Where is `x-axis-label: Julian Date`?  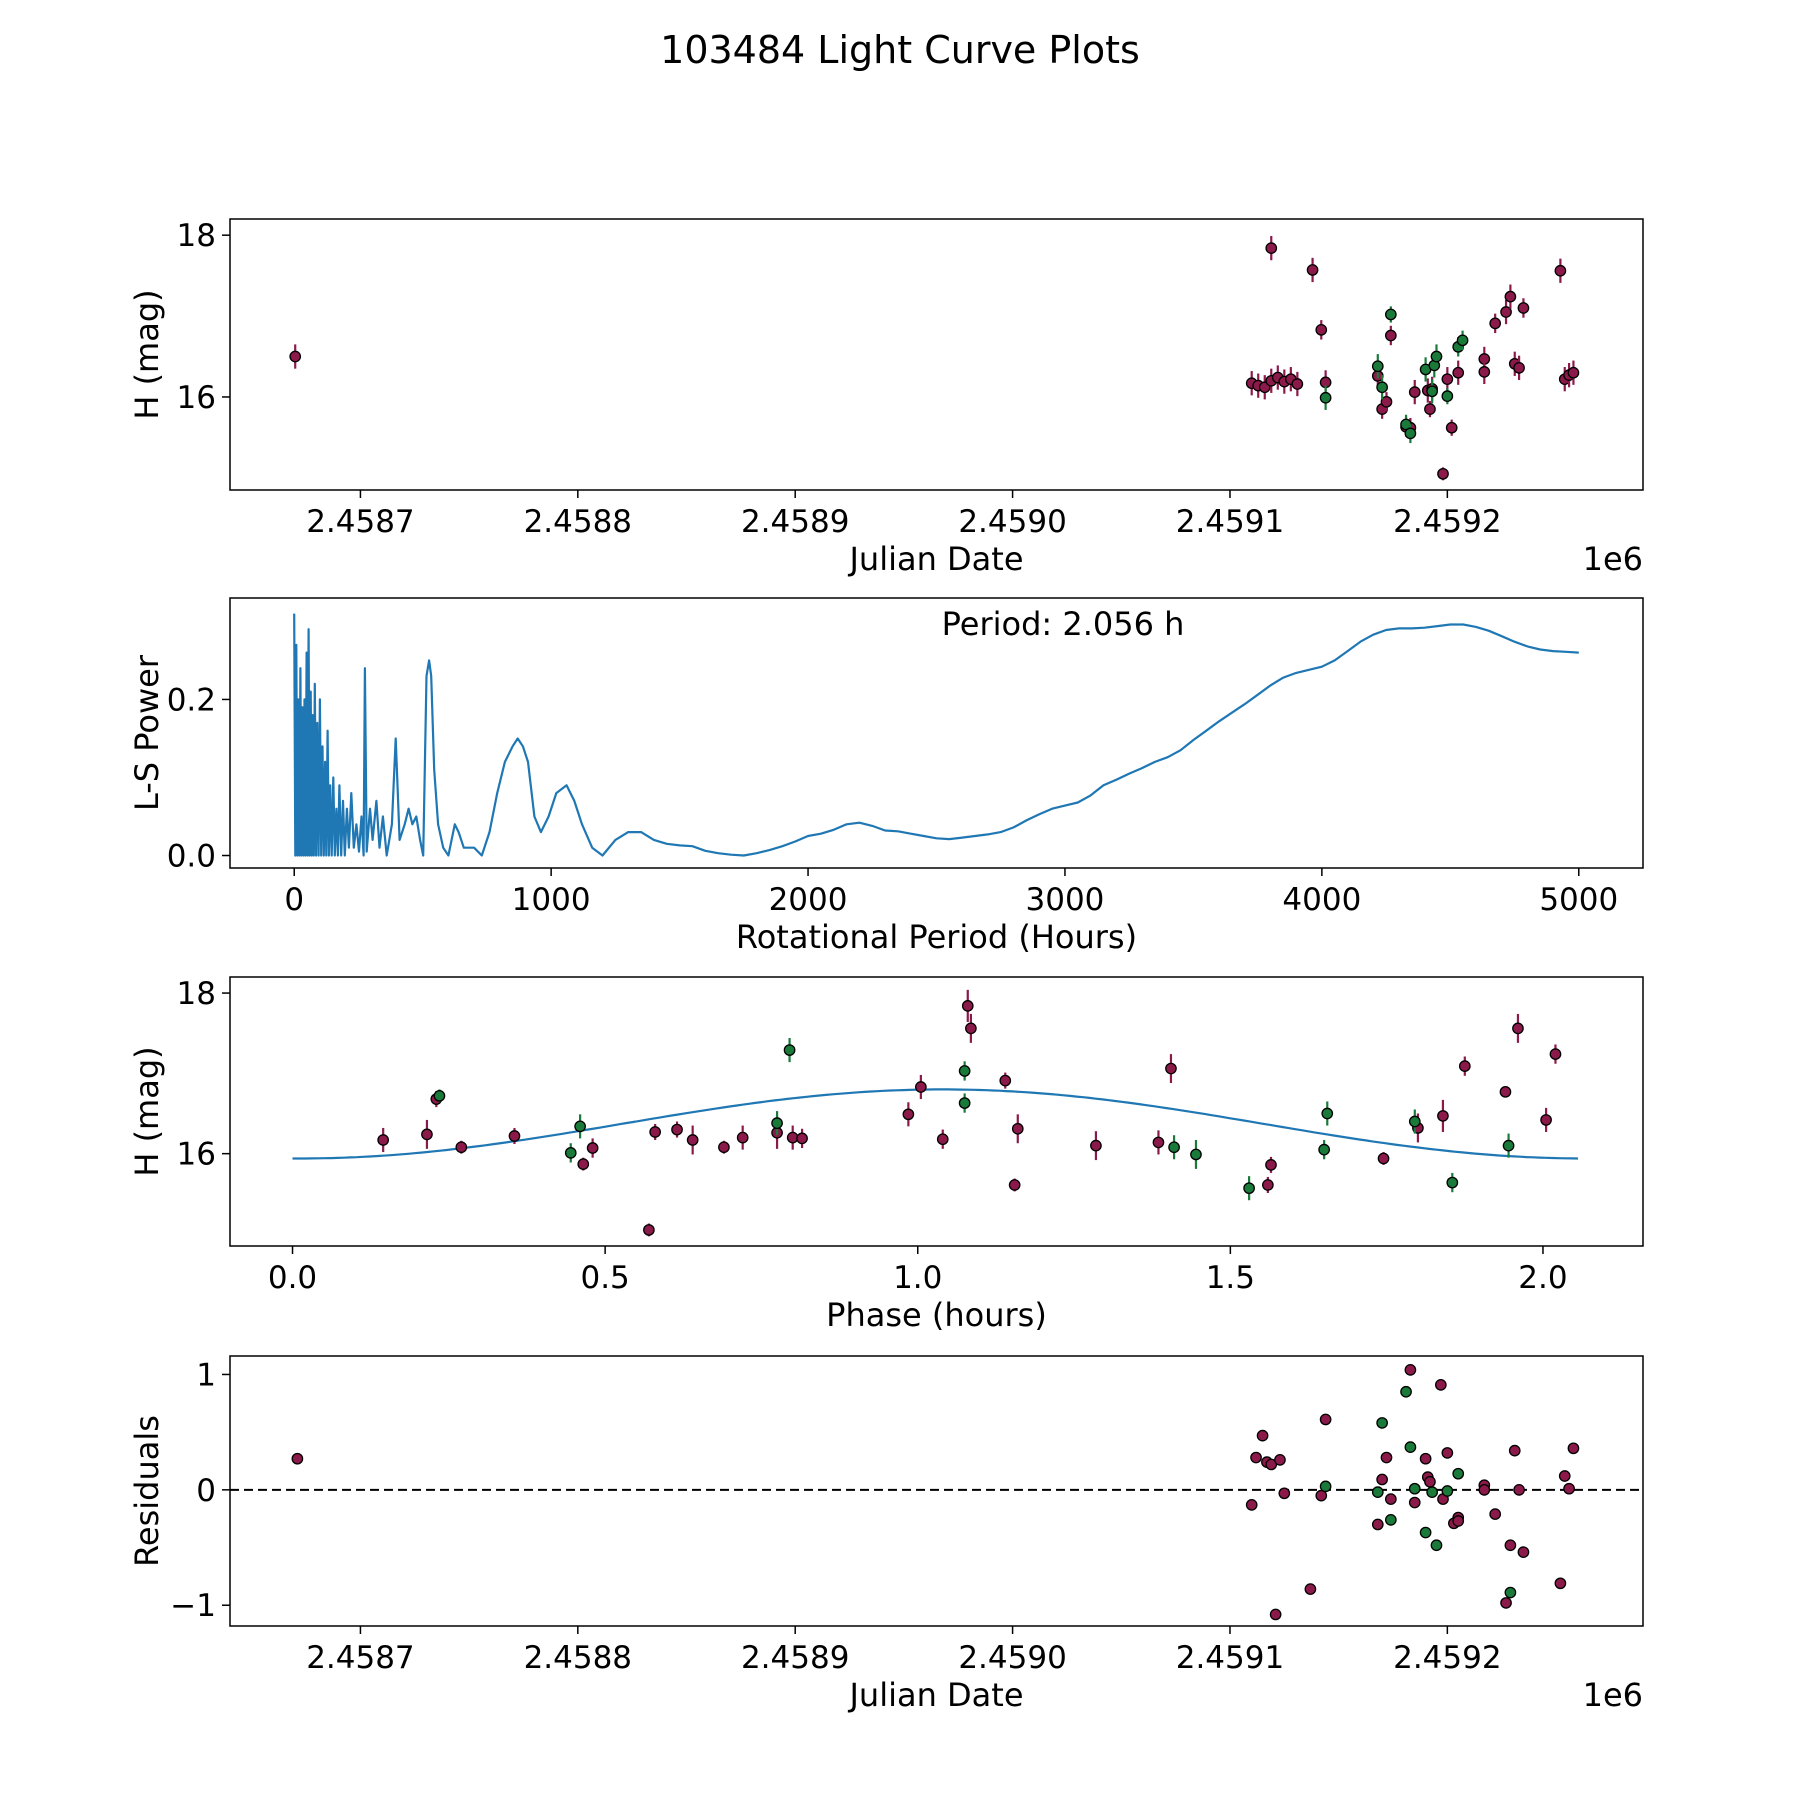
x-axis-label: Julian Date is located at coordinates (935, 1695).